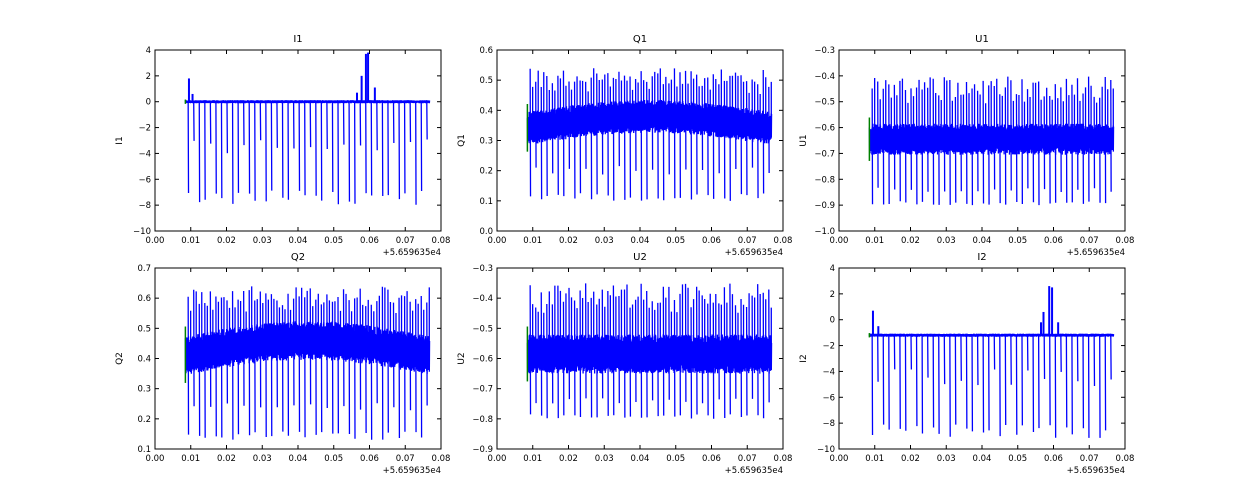  I want to click on series-spikes-i2, so click(991, 386).